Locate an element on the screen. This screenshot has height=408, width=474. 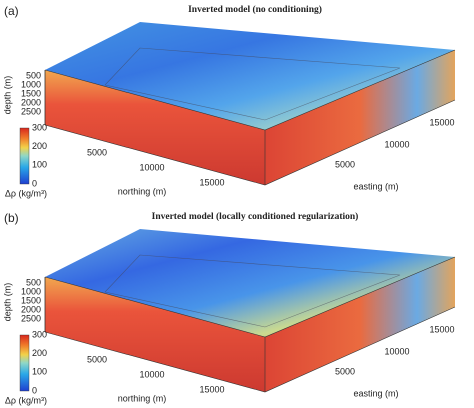
panel-label: (b) is located at coordinates (11, 218).